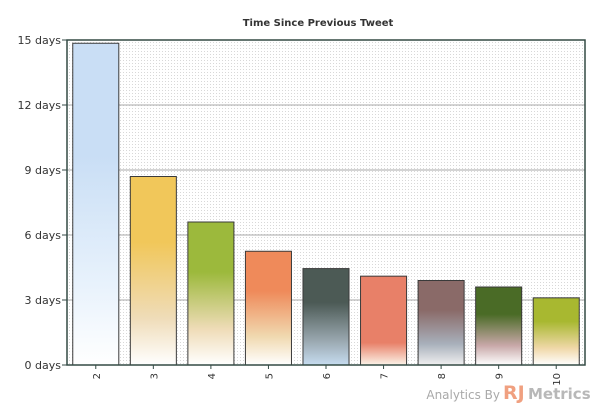 Image resolution: width=600 pixels, height=403 pixels. Describe the element at coordinates (463, 395) in the screenshot. I see `watermark-prefix: Analytics By` at that location.